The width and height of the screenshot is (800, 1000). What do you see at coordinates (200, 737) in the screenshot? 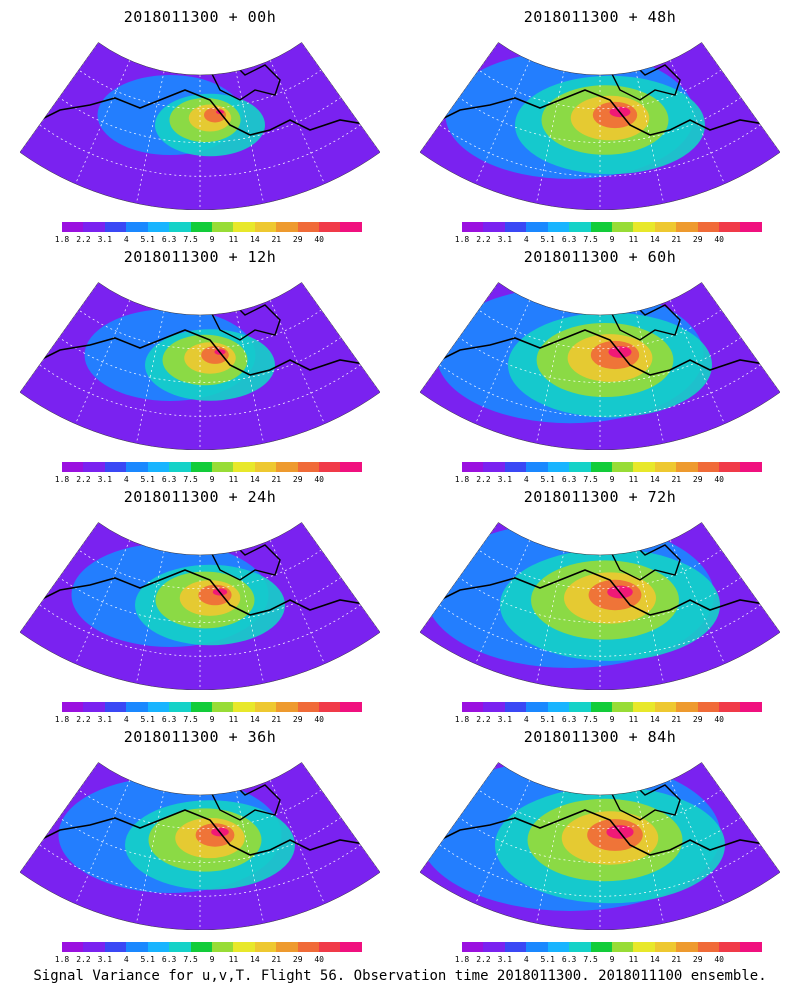
I see `panel-title: 2018011300 + 36h` at bounding box center [200, 737].